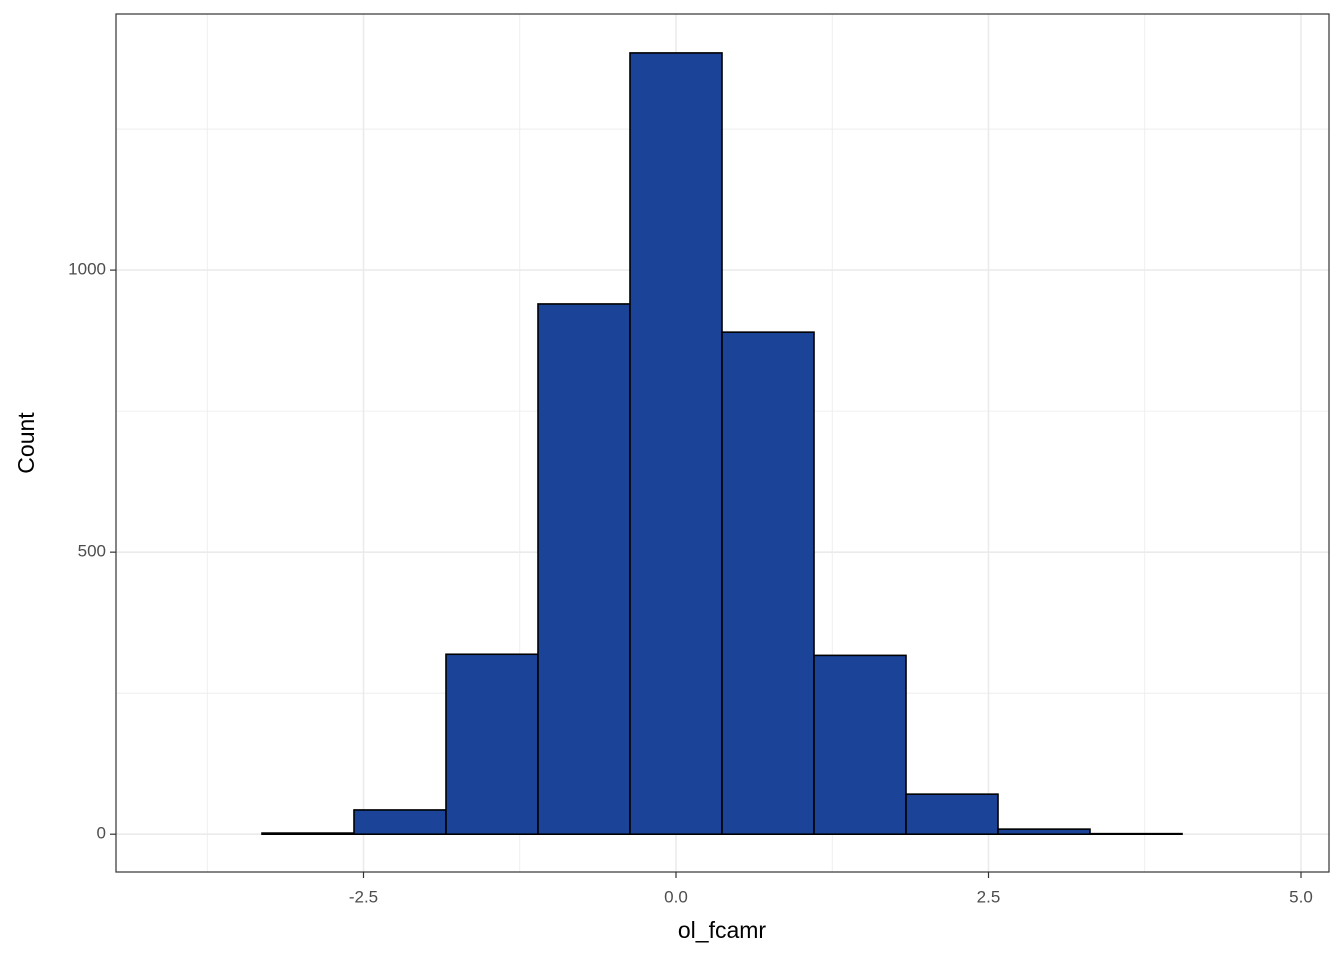 The image size is (1344, 960). Describe the element at coordinates (363, 896) in the screenshot. I see `x-tick-label: -2.5` at that location.